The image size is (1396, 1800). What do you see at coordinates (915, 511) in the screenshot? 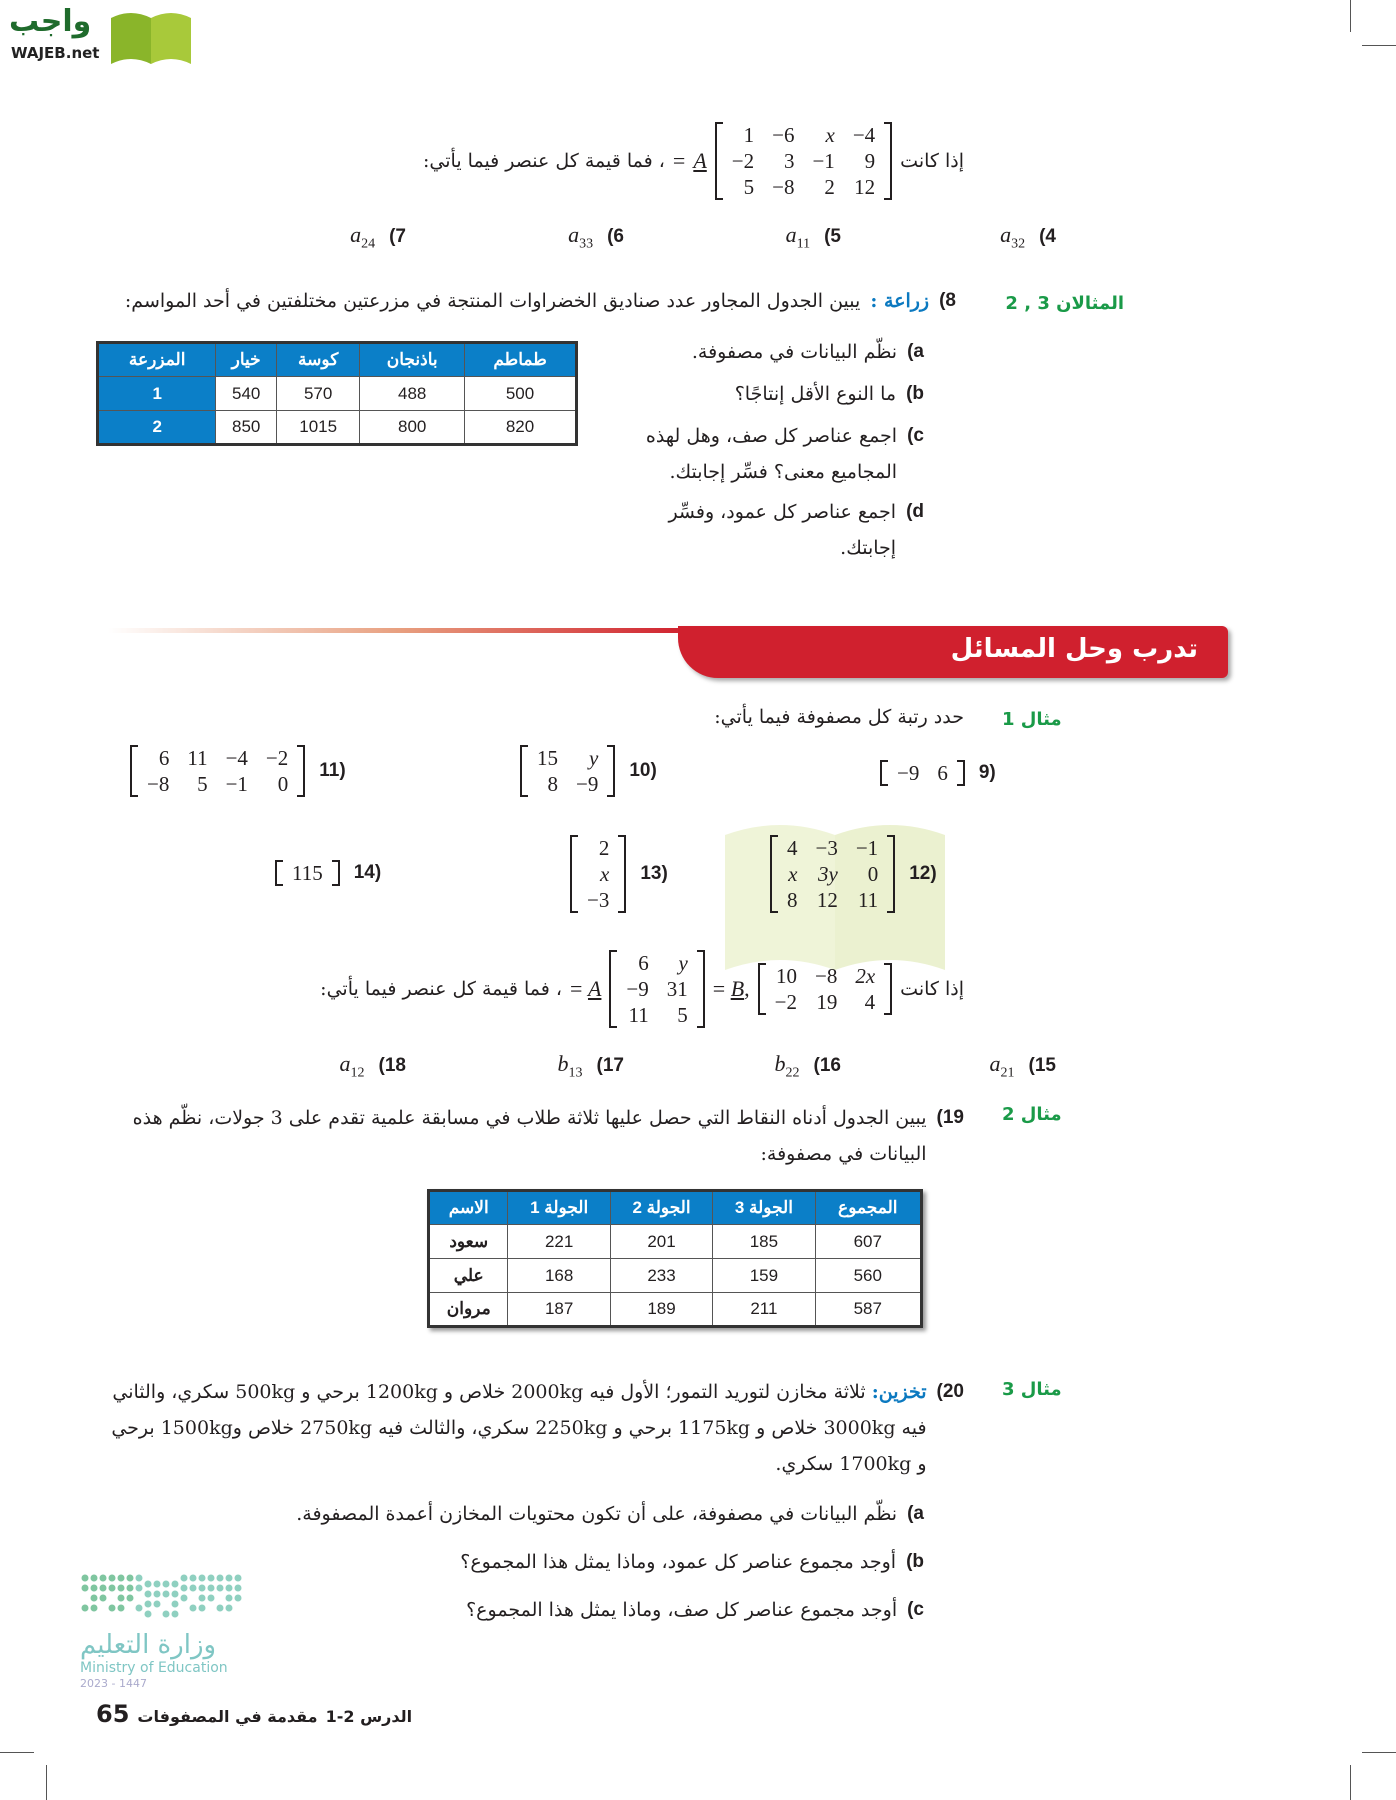
I see `part-label: d)` at bounding box center [915, 511].